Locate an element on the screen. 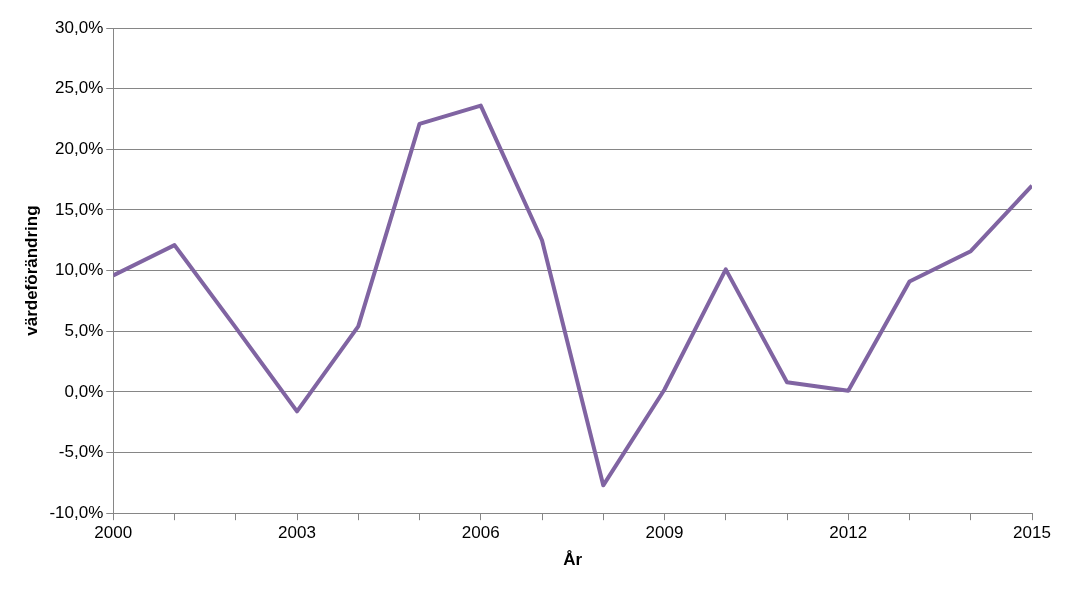 This screenshot has width=1070, height=593. y-axis-title: värdeförändring is located at coordinates (31, 270).